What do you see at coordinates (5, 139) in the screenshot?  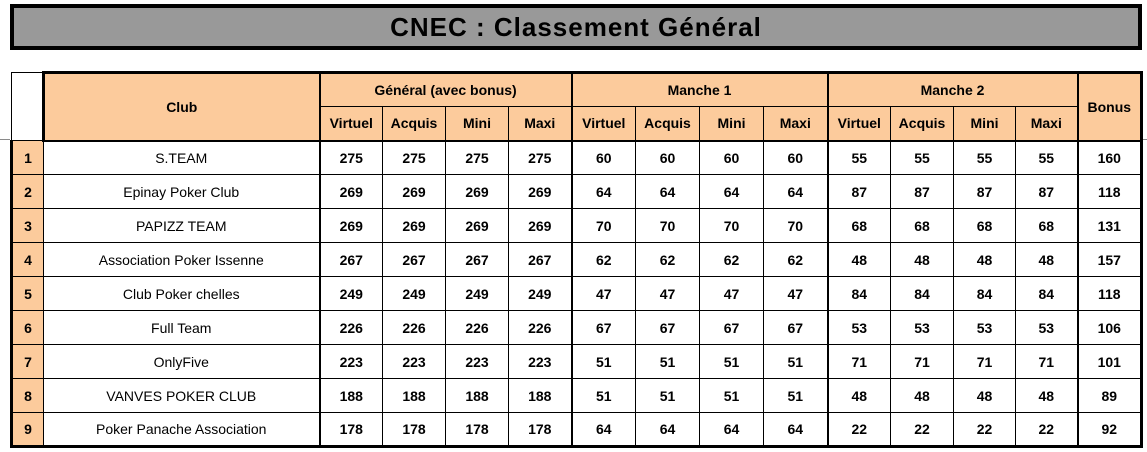 I see `gridline-stub-left` at bounding box center [5, 139].